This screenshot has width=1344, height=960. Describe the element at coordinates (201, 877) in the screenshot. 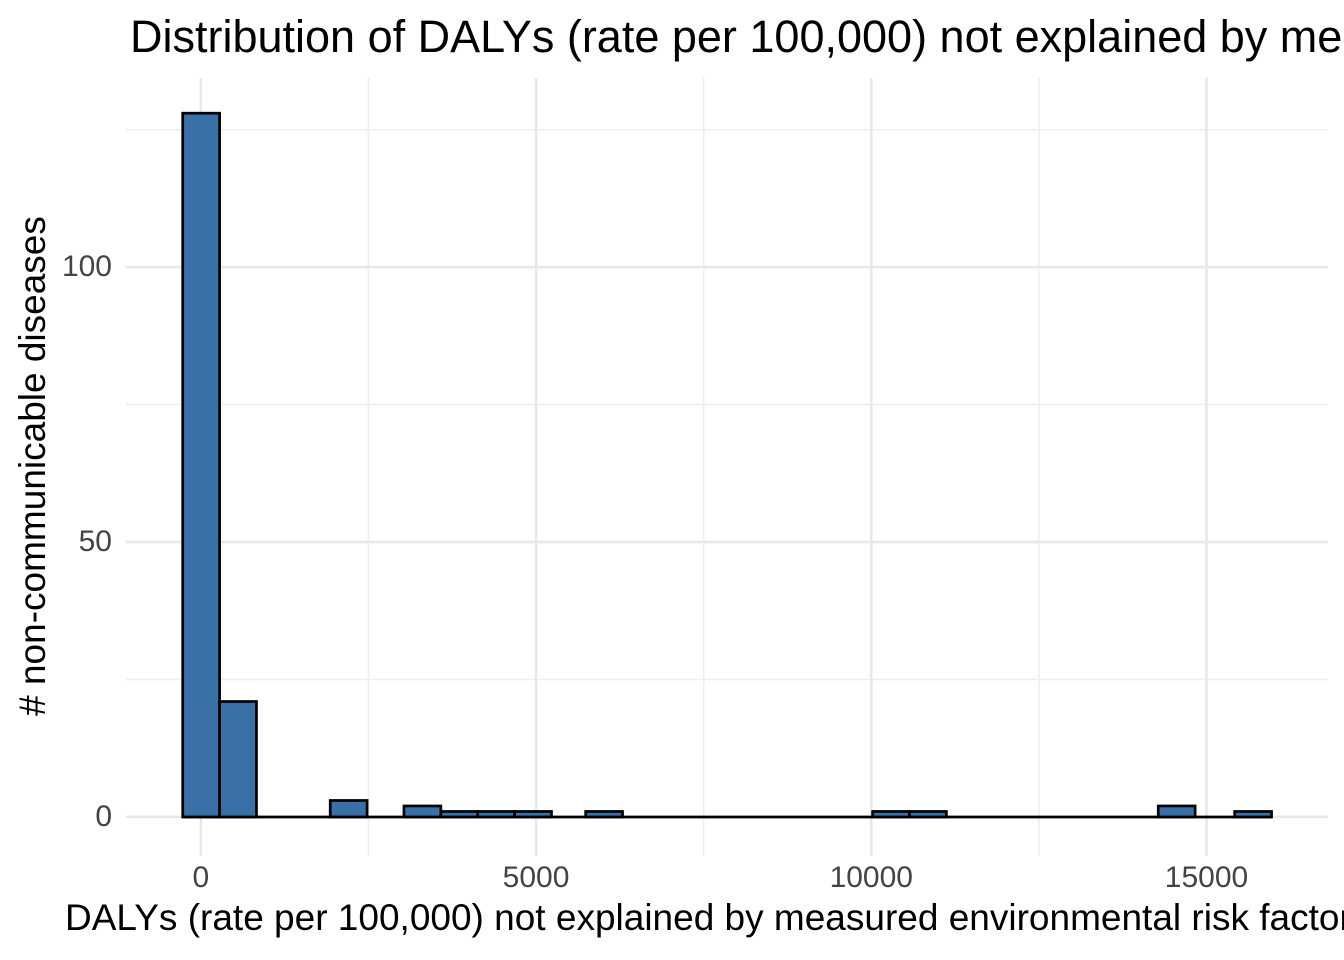

I see `x-tick-label: 0` at that location.